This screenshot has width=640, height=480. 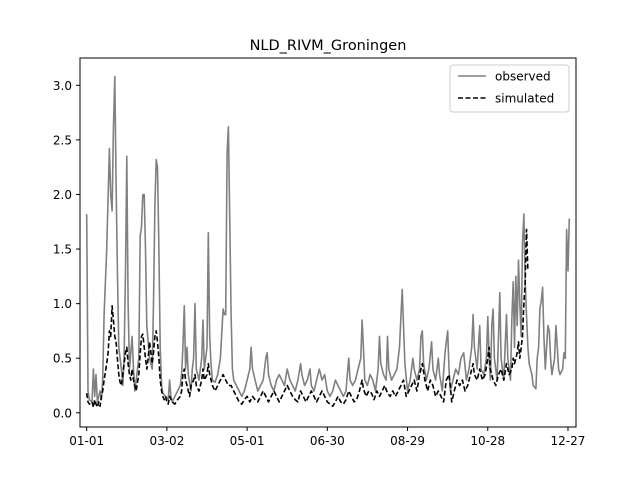 What do you see at coordinates (62, 250) in the screenshot?
I see `y-tick-label: 1.5` at bounding box center [62, 250].